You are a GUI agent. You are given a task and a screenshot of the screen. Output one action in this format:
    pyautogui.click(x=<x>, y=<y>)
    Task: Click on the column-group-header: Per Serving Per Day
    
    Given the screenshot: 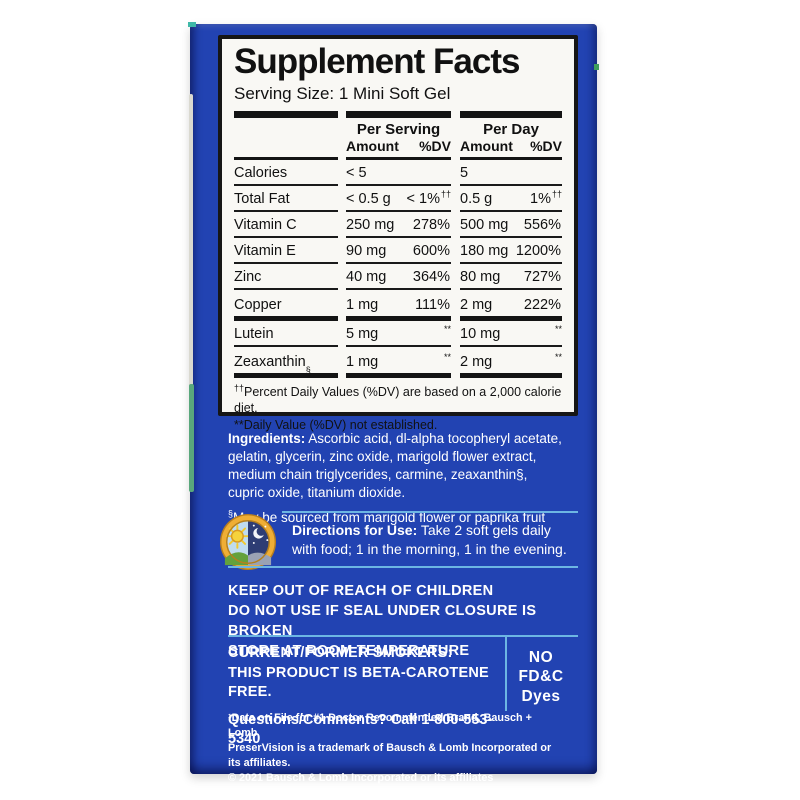 What is the action you would take?
    pyautogui.click(x=398, y=128)
    